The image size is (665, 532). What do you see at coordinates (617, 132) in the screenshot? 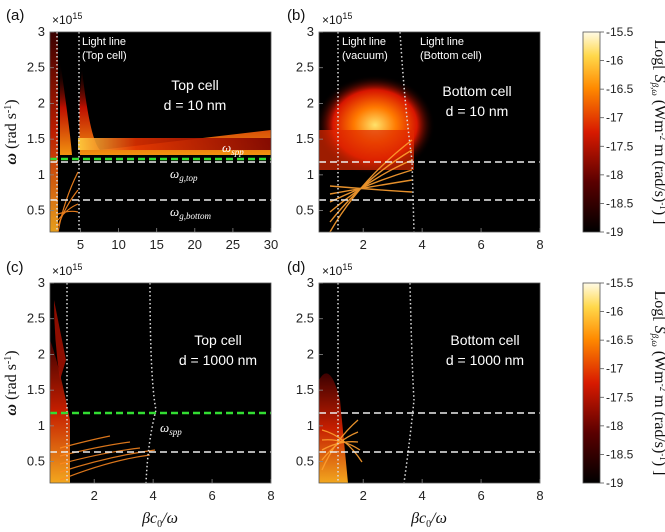
I see `colorbar-top-ticks: -15.5 -16 -16.5 -17 -17.5 -18 -18.5 -19` at bounding box center [617, 132].